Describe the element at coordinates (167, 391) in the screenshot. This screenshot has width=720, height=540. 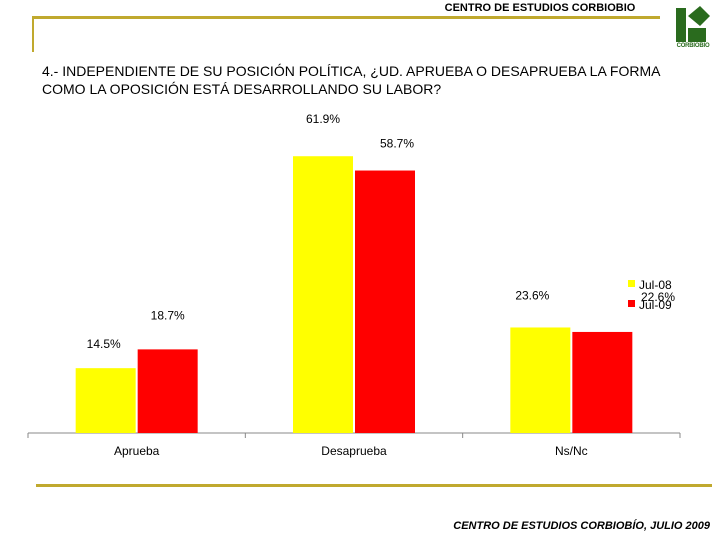
I see `bar-jul-09-aprueba` at that location.